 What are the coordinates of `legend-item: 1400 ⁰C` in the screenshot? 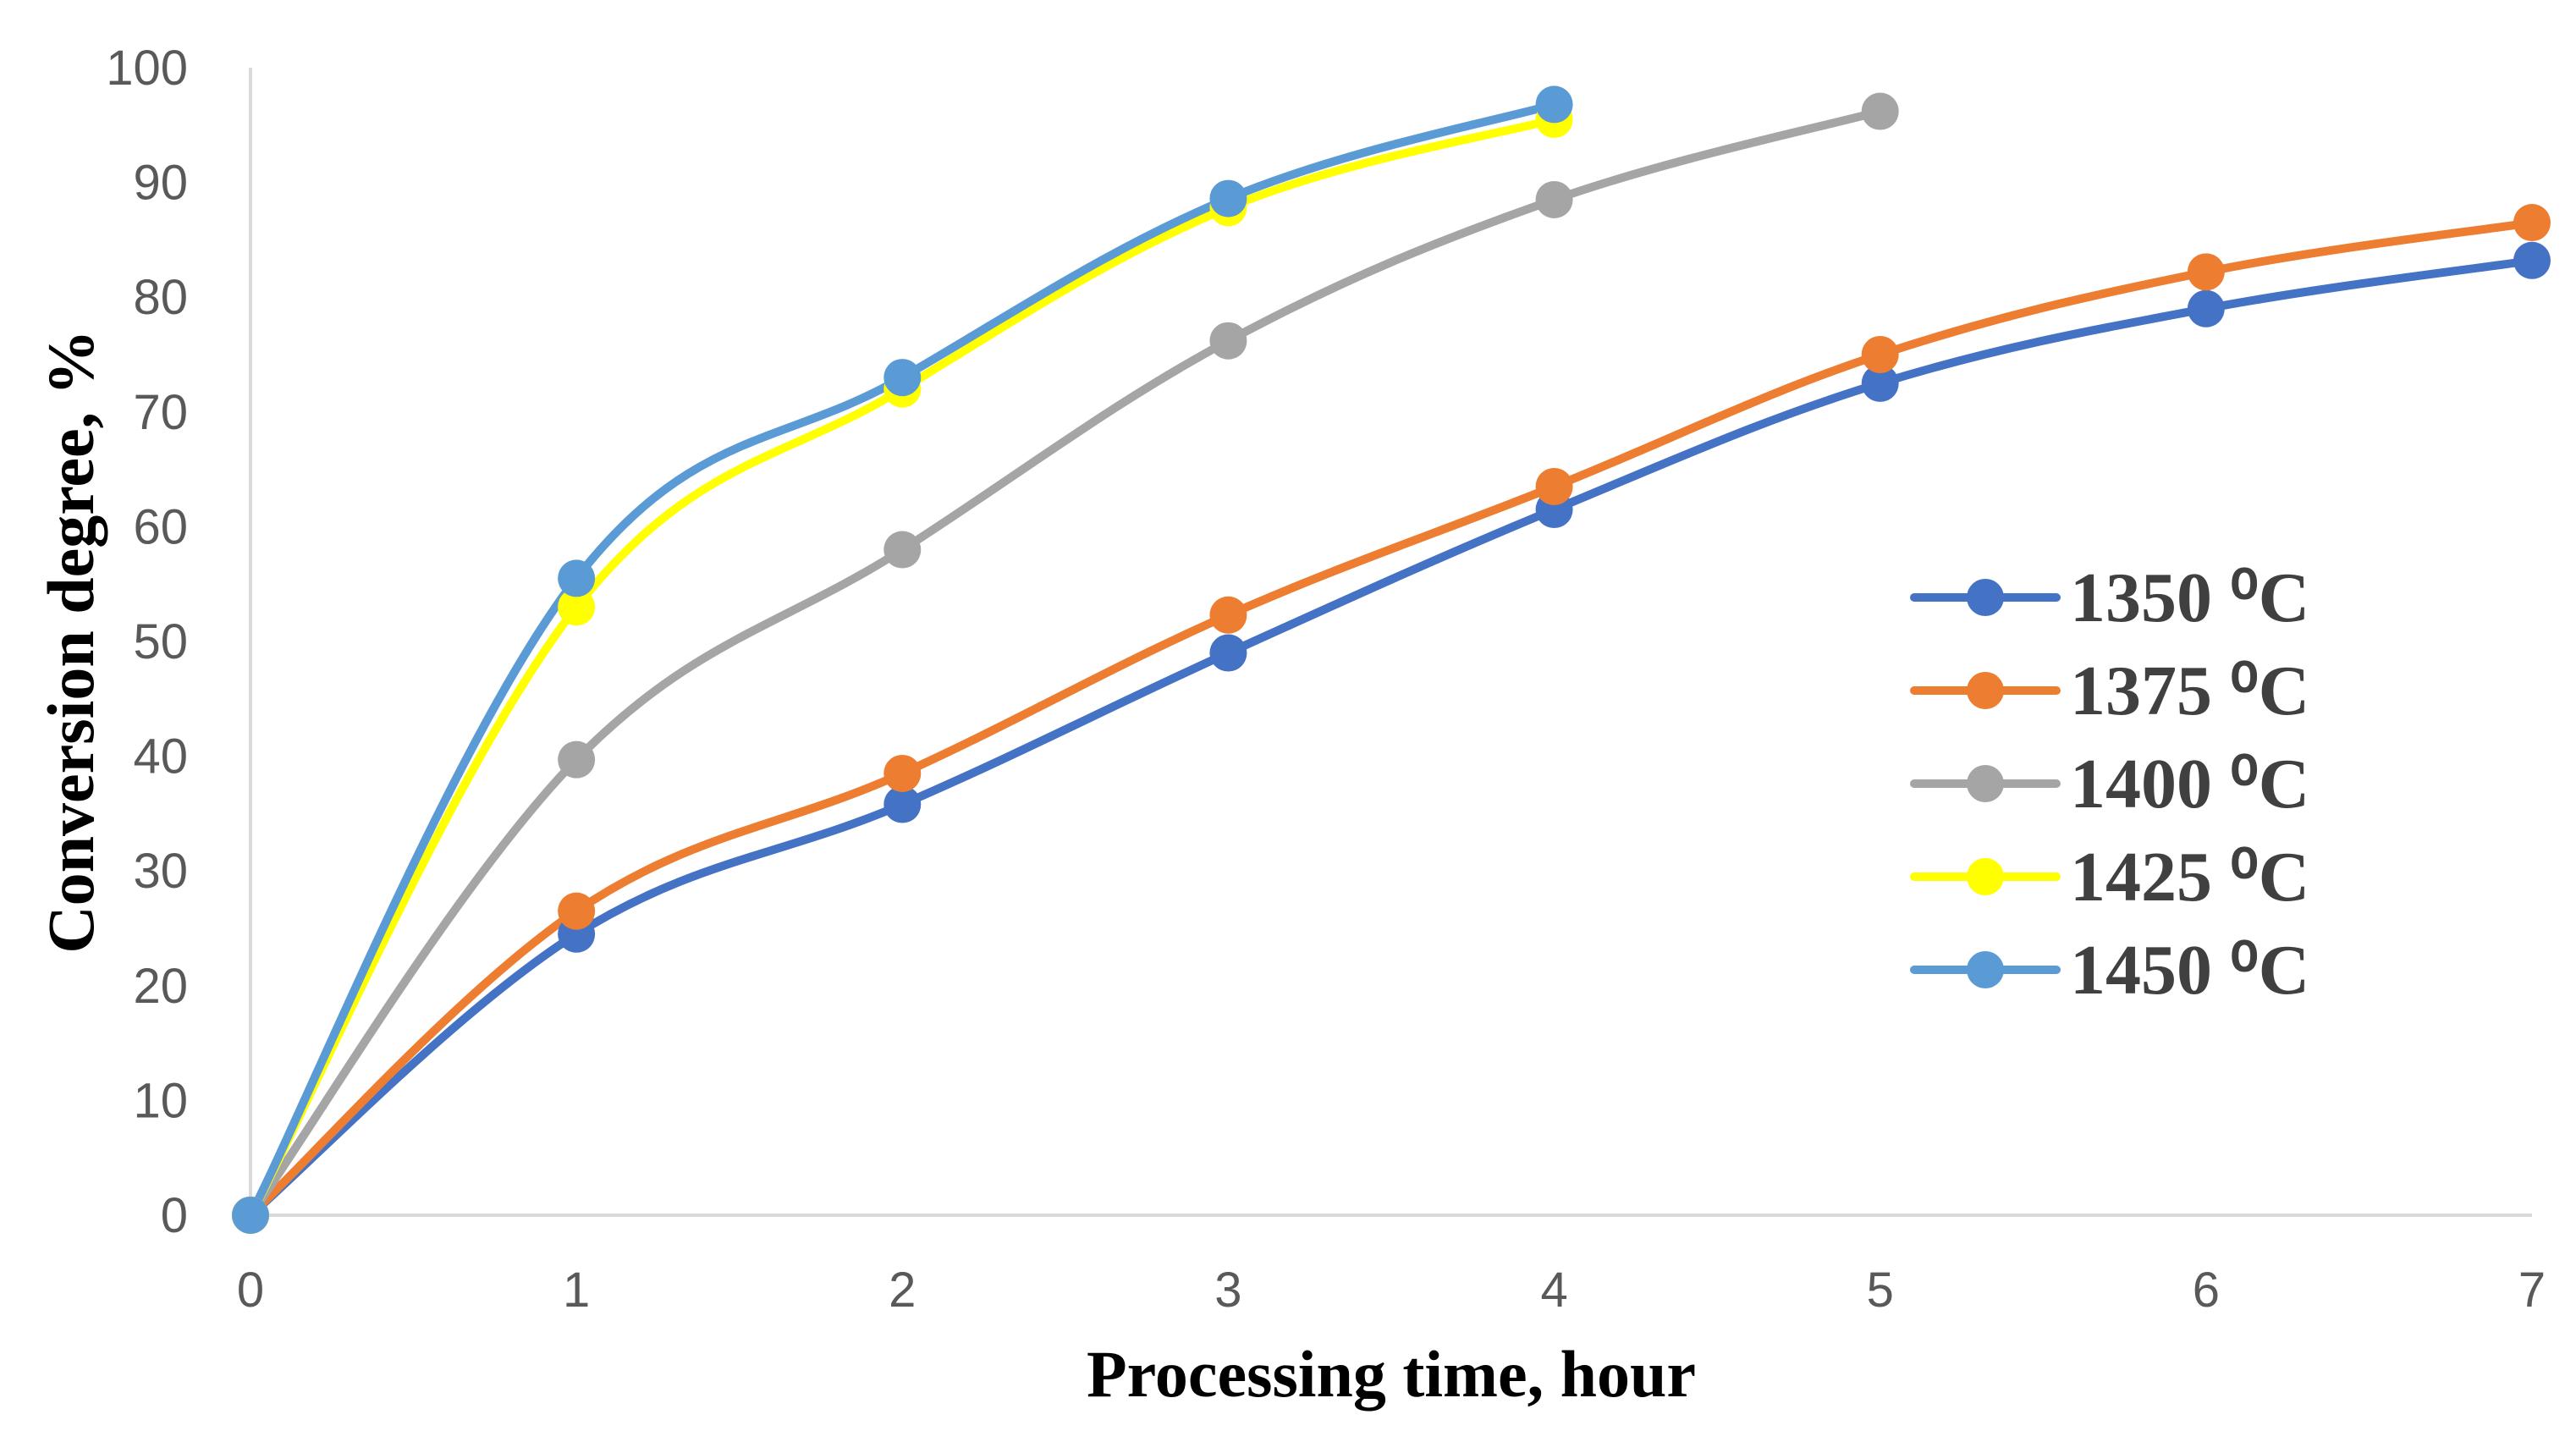 It's located at (2109, 784).